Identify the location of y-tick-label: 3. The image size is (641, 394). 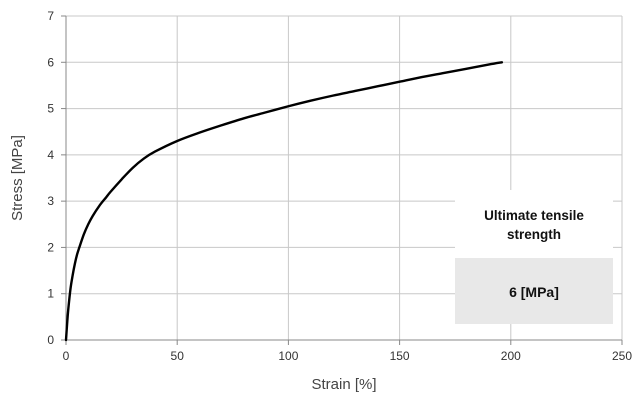
(50, 201).